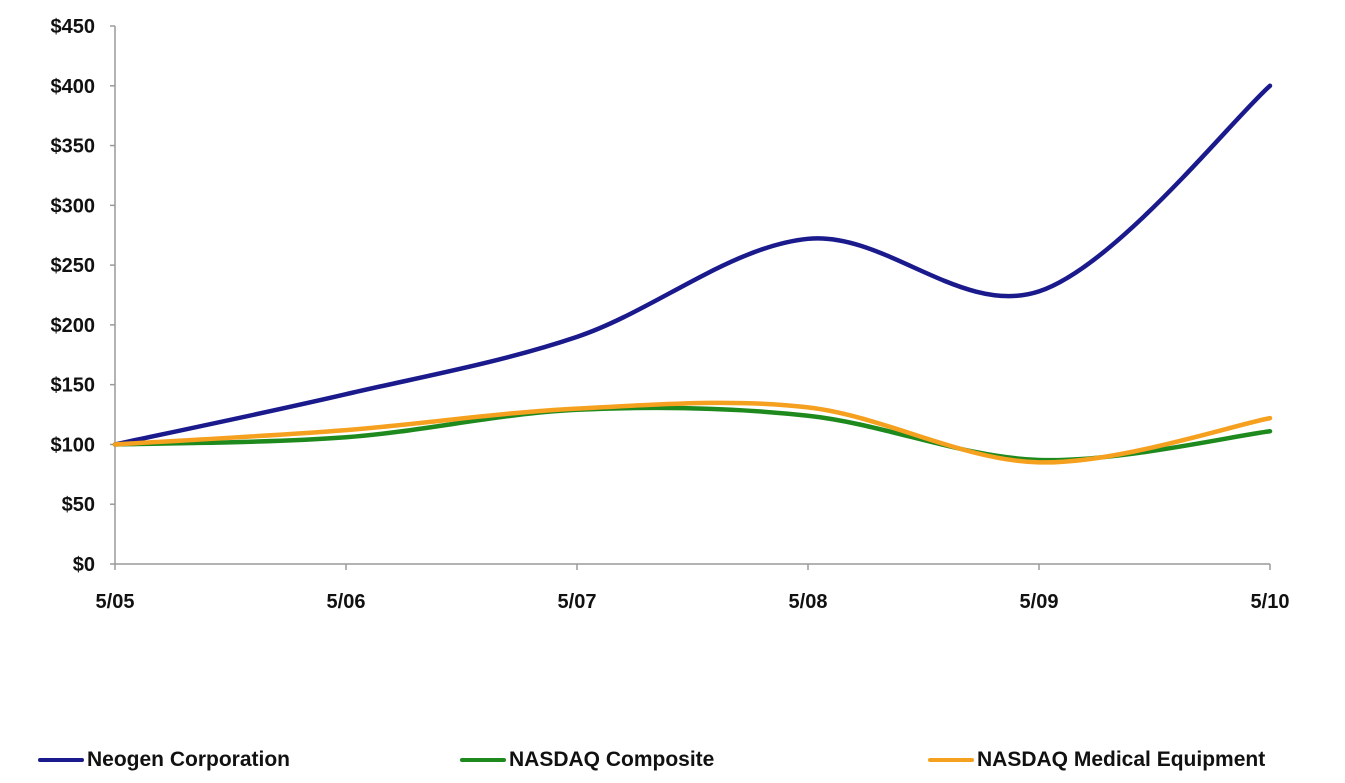 This screenshot has height=783, width=1345. Describe the element at coordinates (577, 602) in the screenshot. I see `x-tick-label: 5/07` at that location.